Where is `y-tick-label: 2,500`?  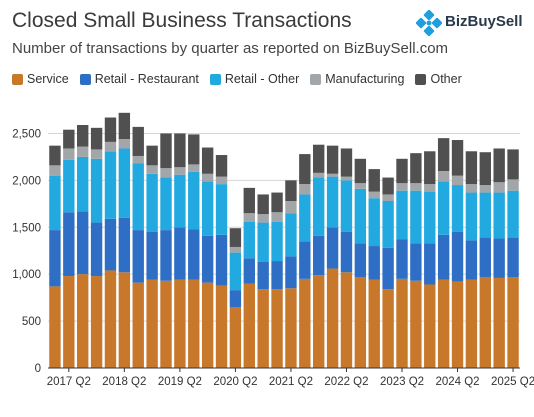
y-tick-label: 2,500 is located at coordinates (26, 134).